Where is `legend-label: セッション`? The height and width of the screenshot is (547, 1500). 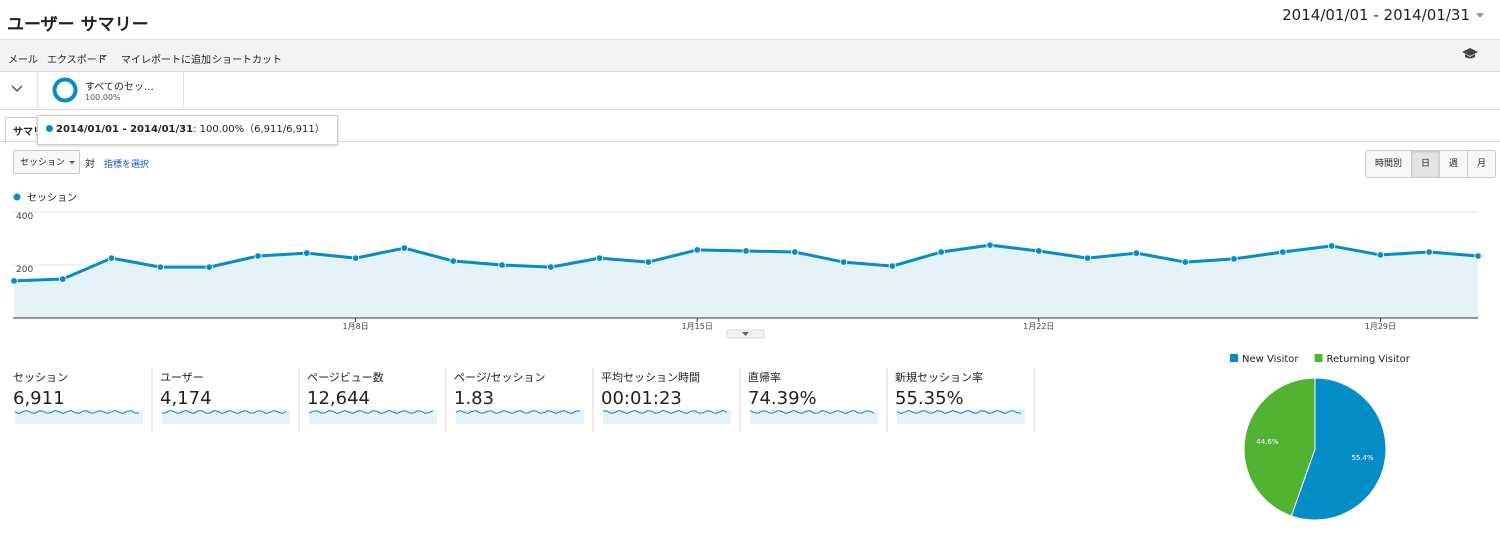 legend-label: セッション is located at coordinates (52, 198).